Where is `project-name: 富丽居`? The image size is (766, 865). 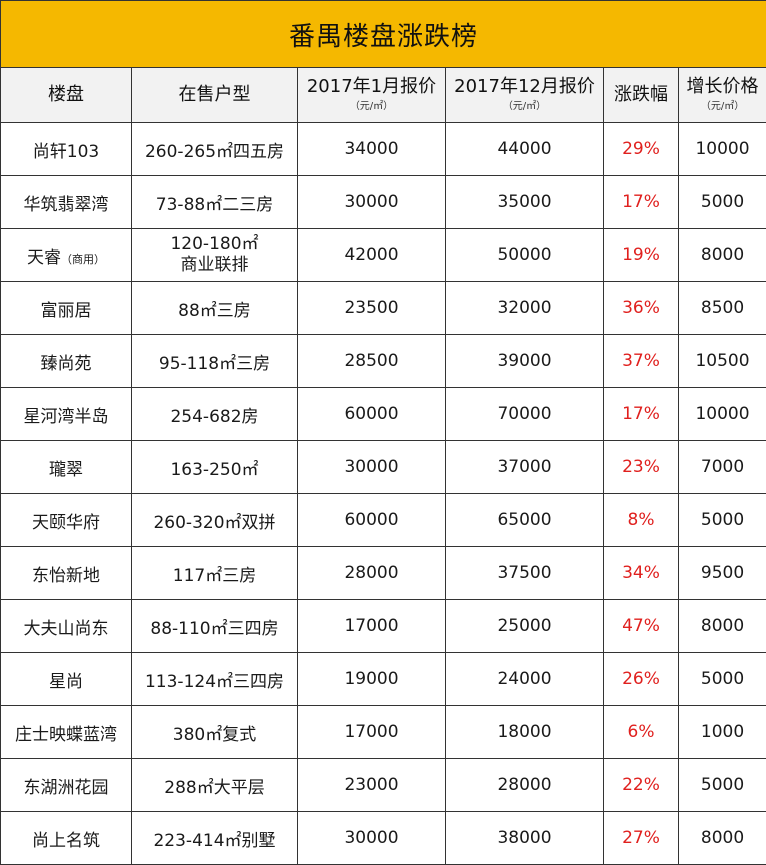
project-name: 富丽居 is located at coordinates (66, 310).